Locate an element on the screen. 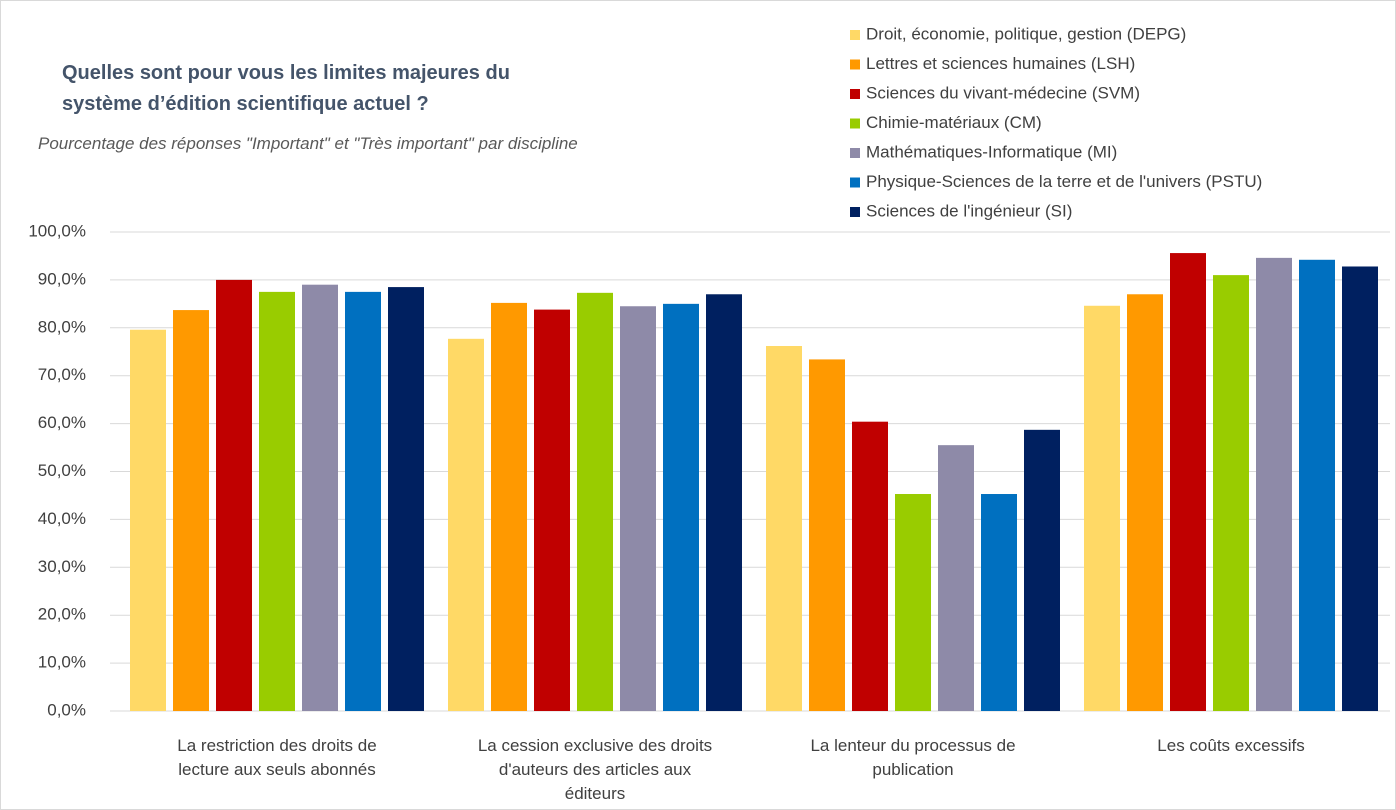 This screenshot has width=1396, height=810. y-tick-label: 20,0% is located at coordinates (62, 614).